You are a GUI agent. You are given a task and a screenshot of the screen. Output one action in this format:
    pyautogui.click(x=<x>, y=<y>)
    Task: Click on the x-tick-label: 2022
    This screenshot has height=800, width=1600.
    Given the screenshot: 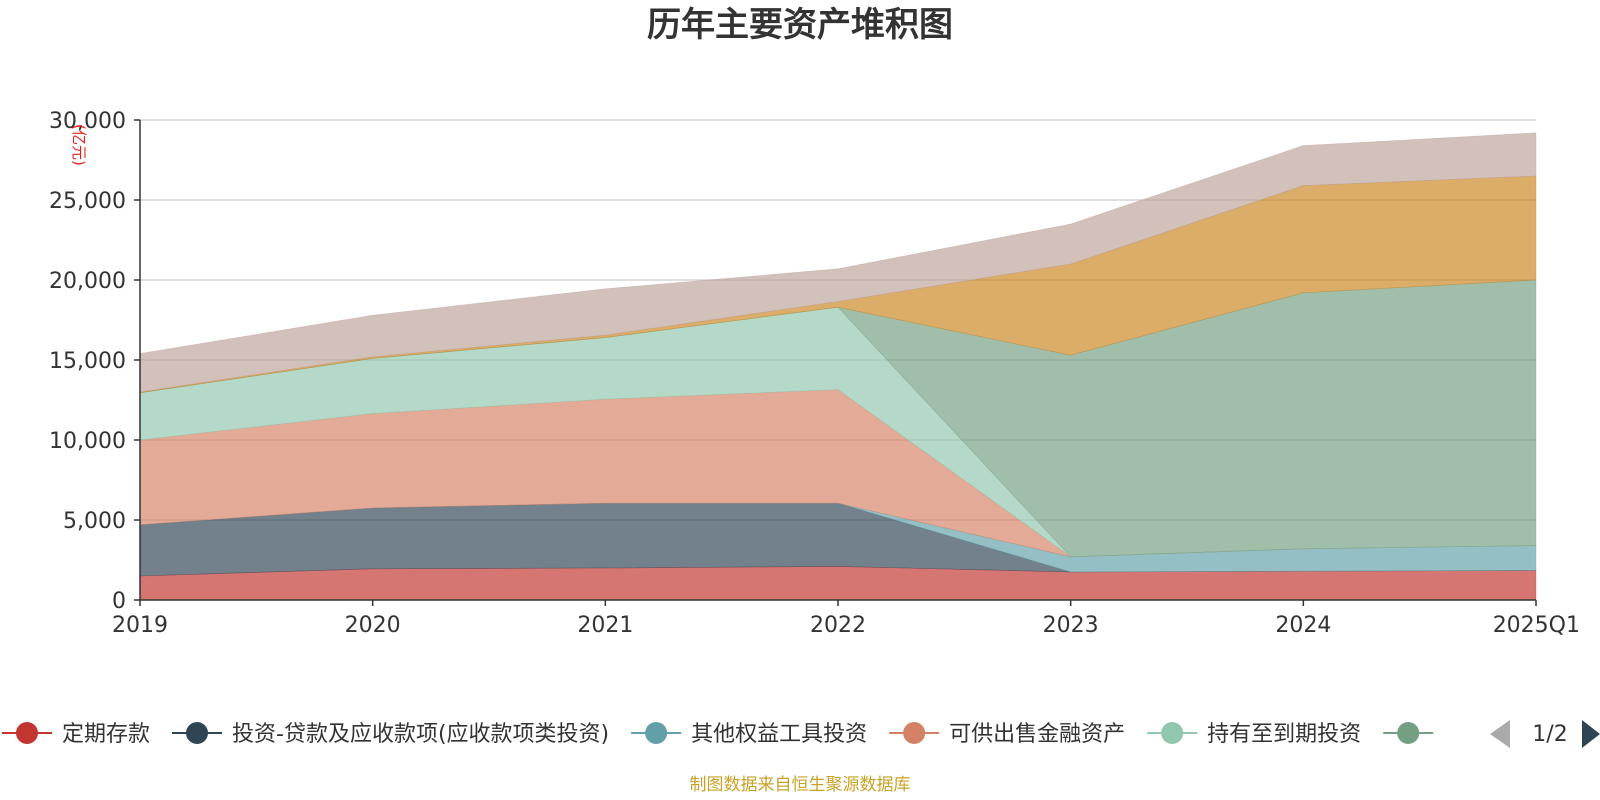 What is the action you would take?
    pyautogui.click(x=838, y=625)
    